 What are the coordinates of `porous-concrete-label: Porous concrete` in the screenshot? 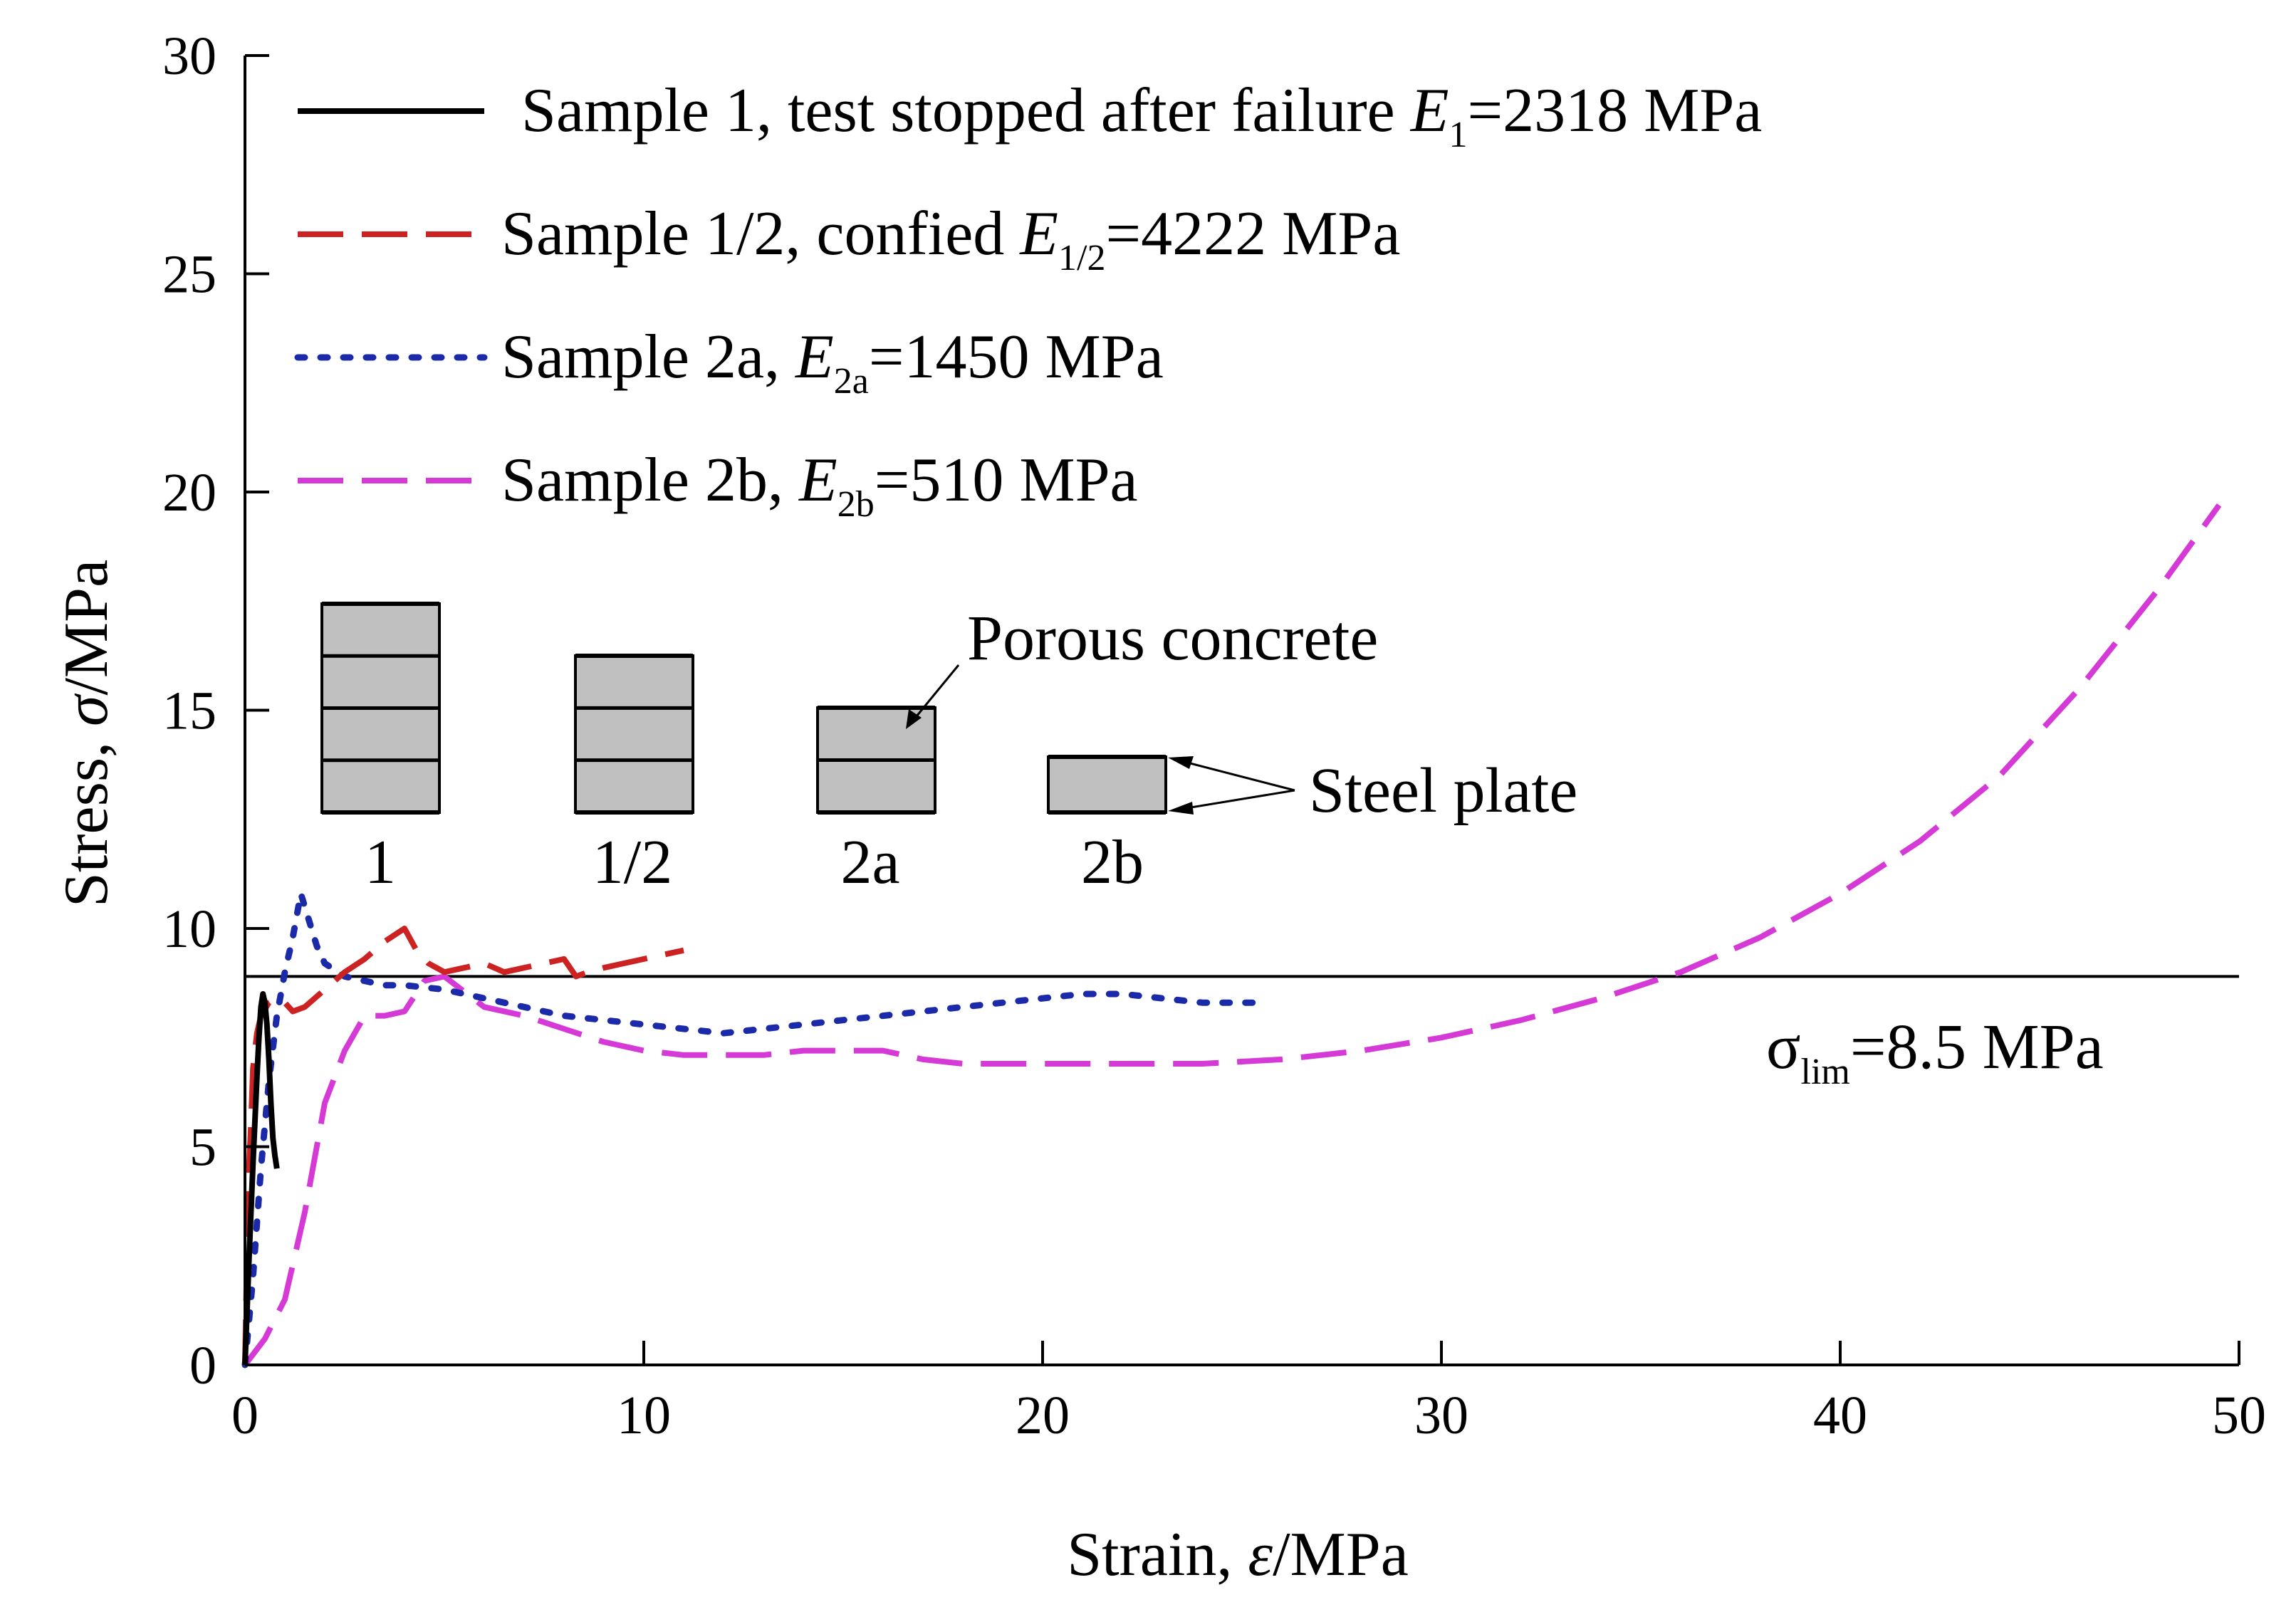 It's located at (1172, 638).